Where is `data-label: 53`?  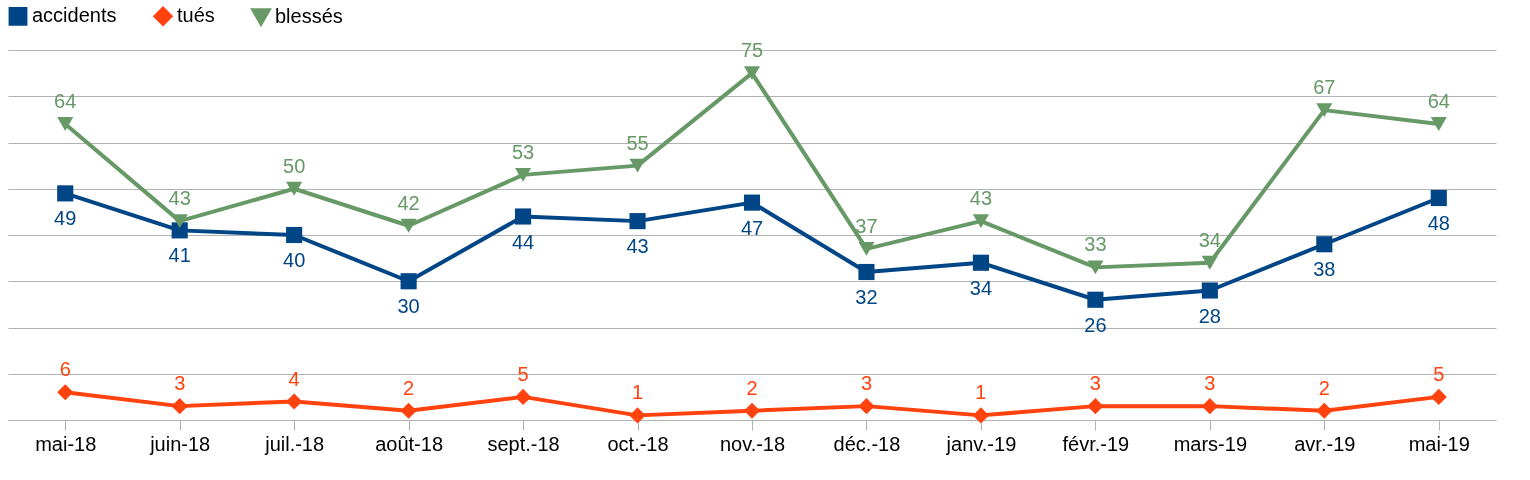 data-label: 53 is located at coordinates (523, 151).